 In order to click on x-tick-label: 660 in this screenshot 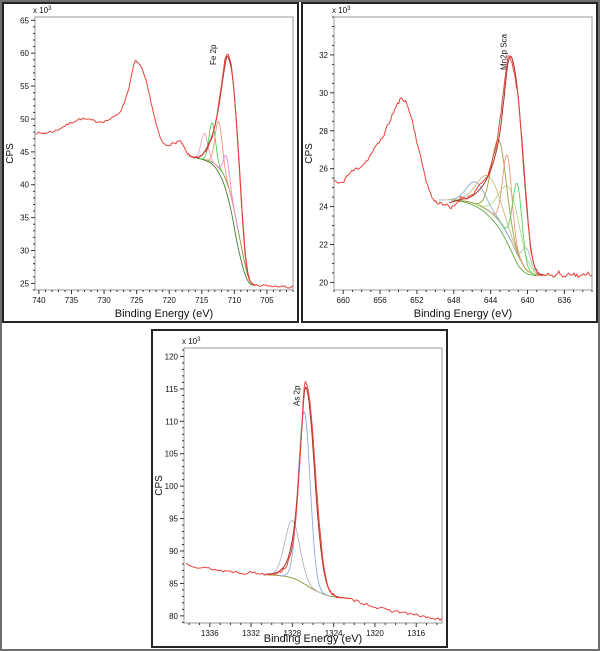, I will do `click(344, 300)`.